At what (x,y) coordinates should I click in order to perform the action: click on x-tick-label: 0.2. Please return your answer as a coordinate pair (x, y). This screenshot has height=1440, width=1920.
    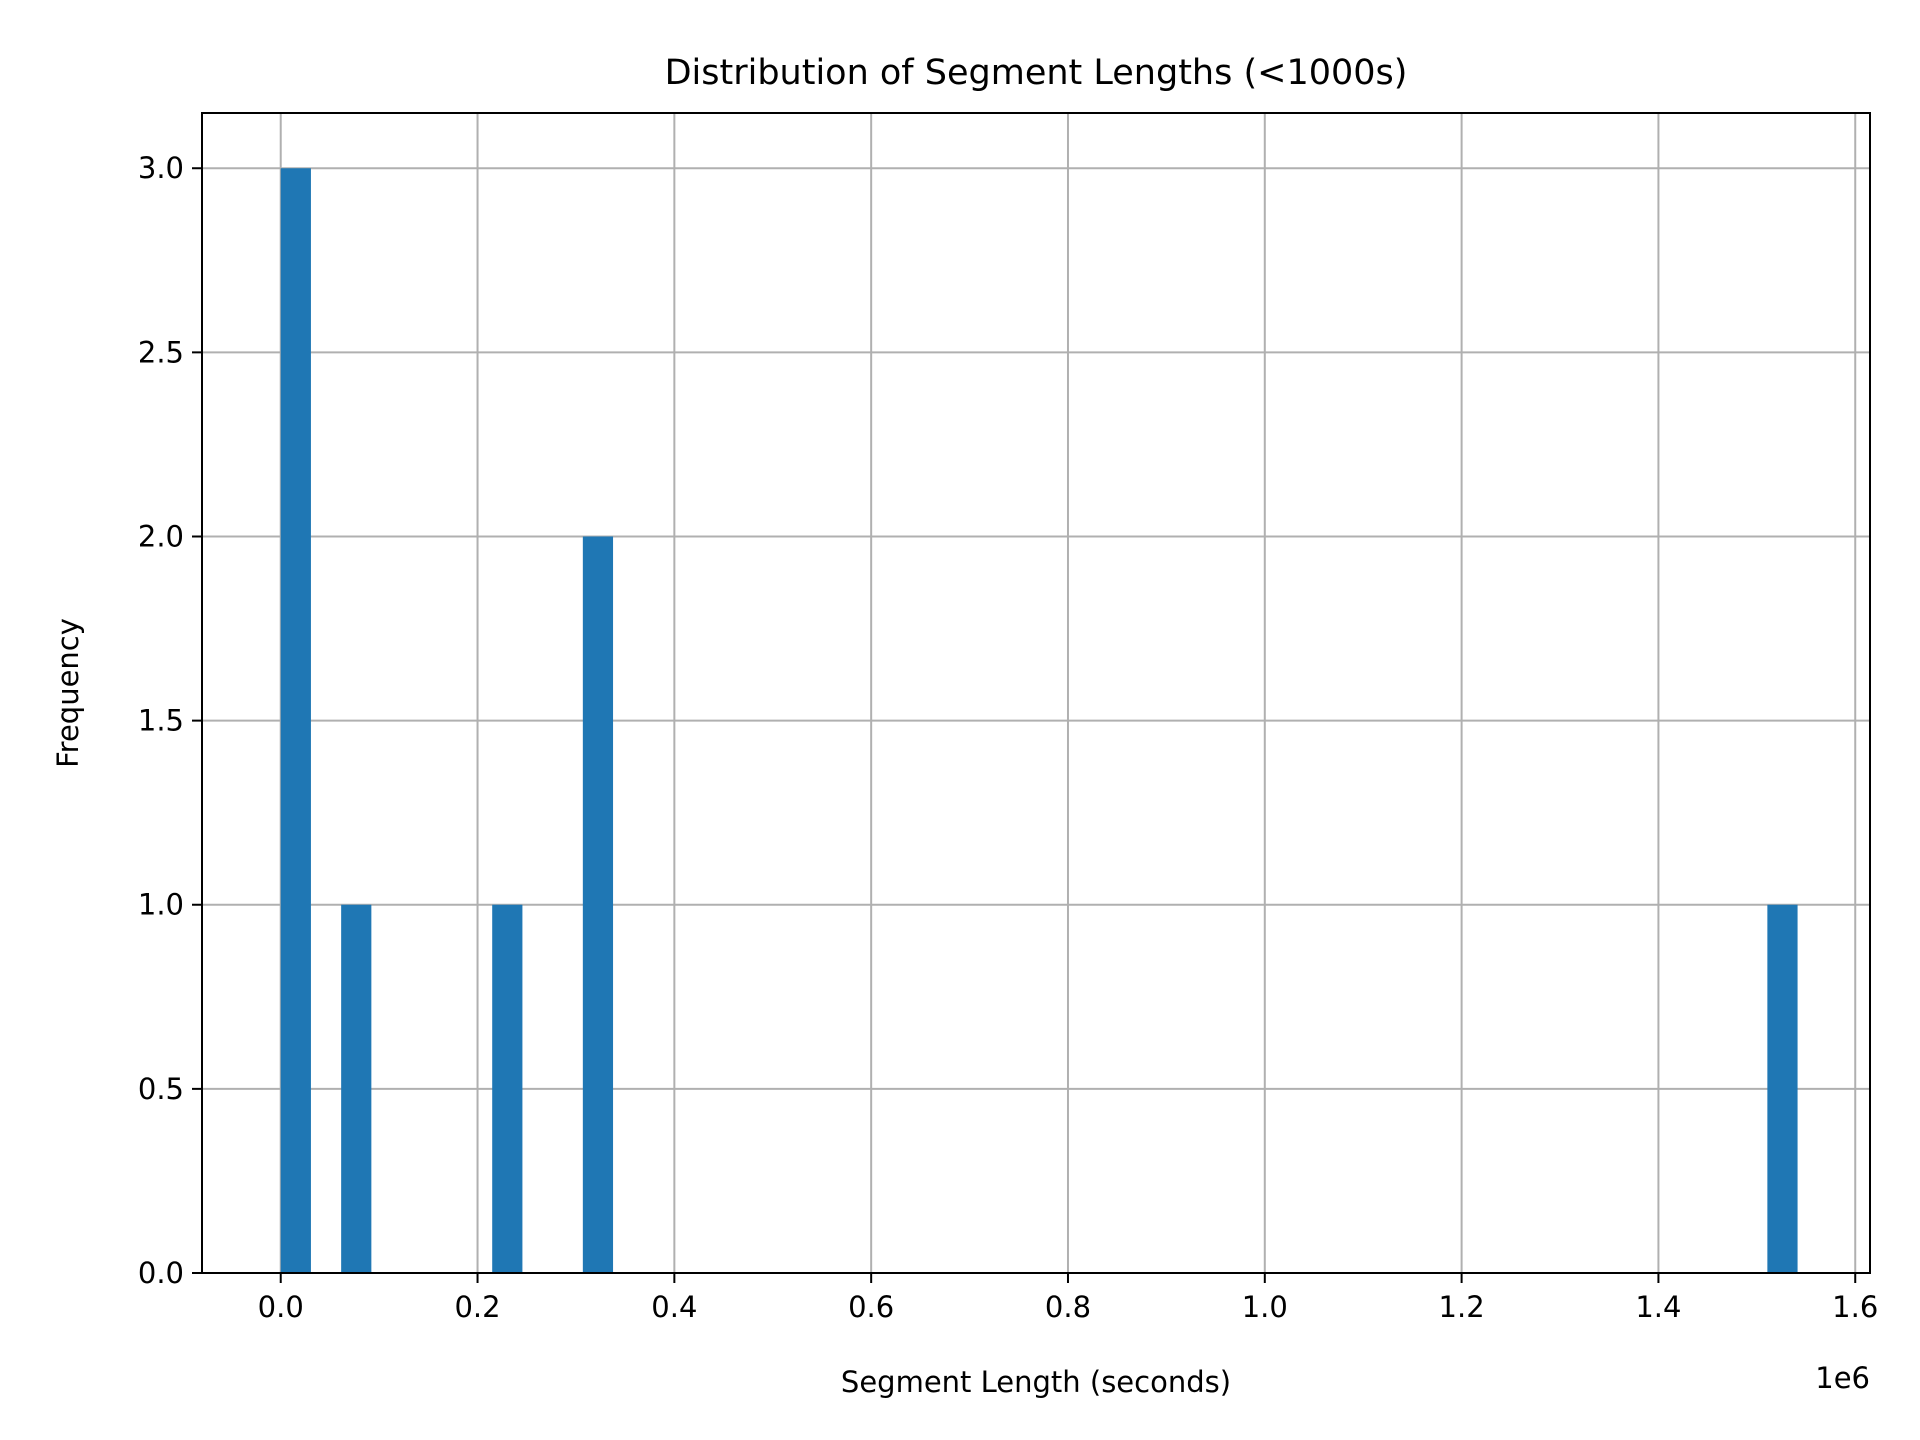
    Looking at the image, I should click on (477, 1307).